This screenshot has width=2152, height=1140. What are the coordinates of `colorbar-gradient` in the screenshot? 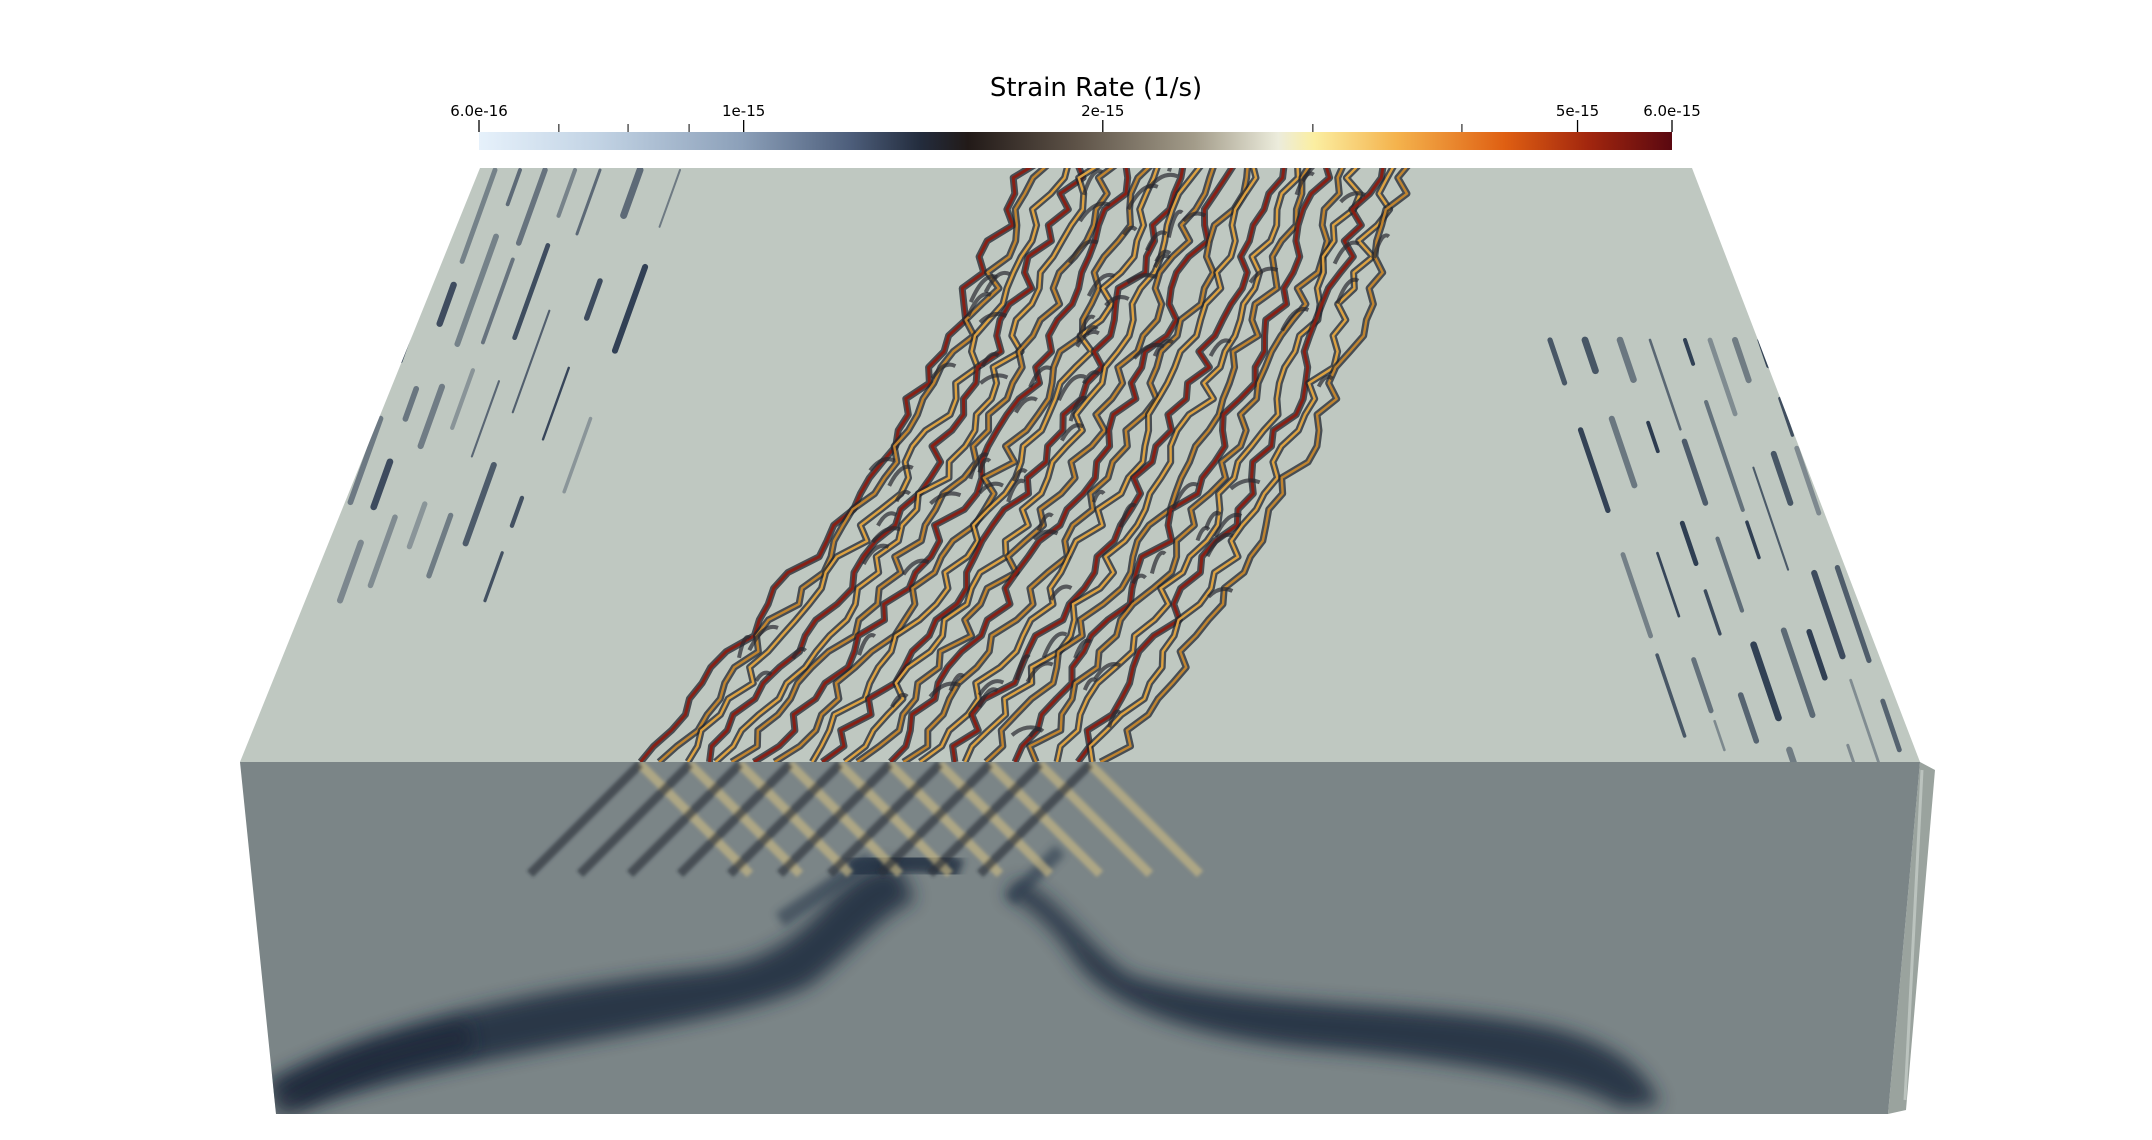 It's located at (1075, 141).